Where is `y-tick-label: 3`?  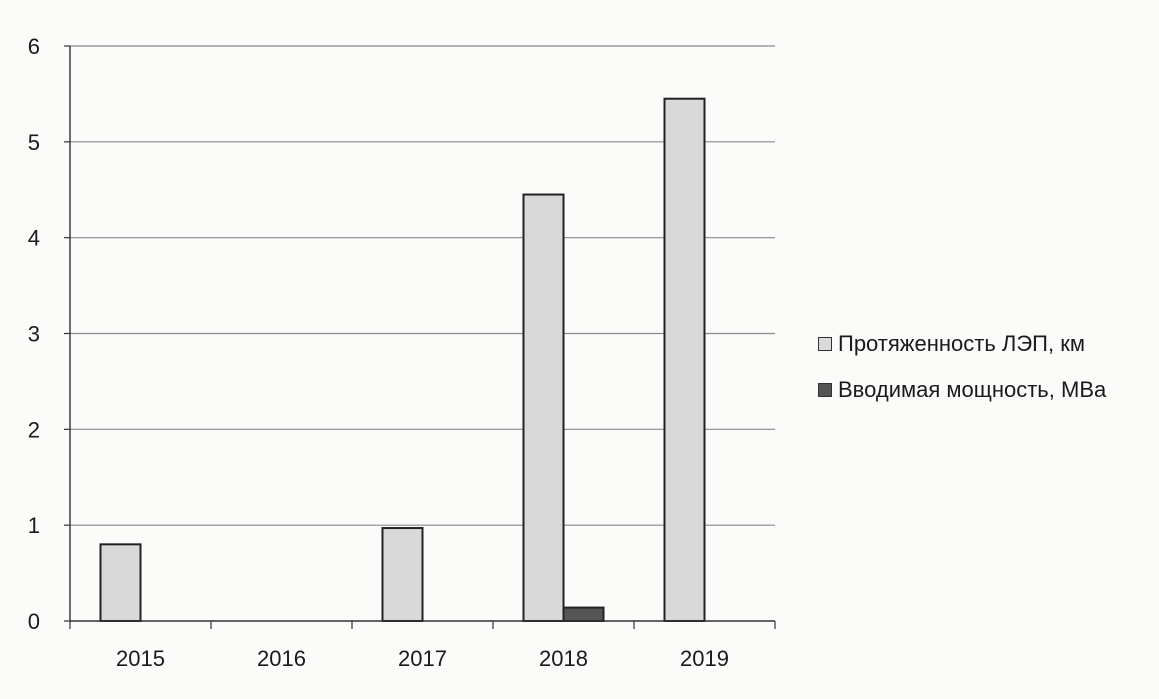 y-tick-label: 3 is located at coordinates (34, 334).